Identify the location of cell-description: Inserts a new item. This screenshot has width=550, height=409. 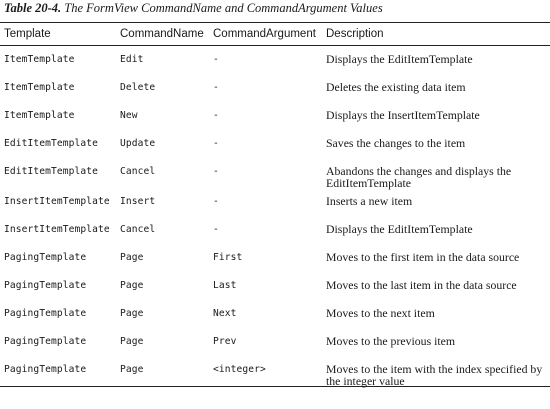
(369, 201).